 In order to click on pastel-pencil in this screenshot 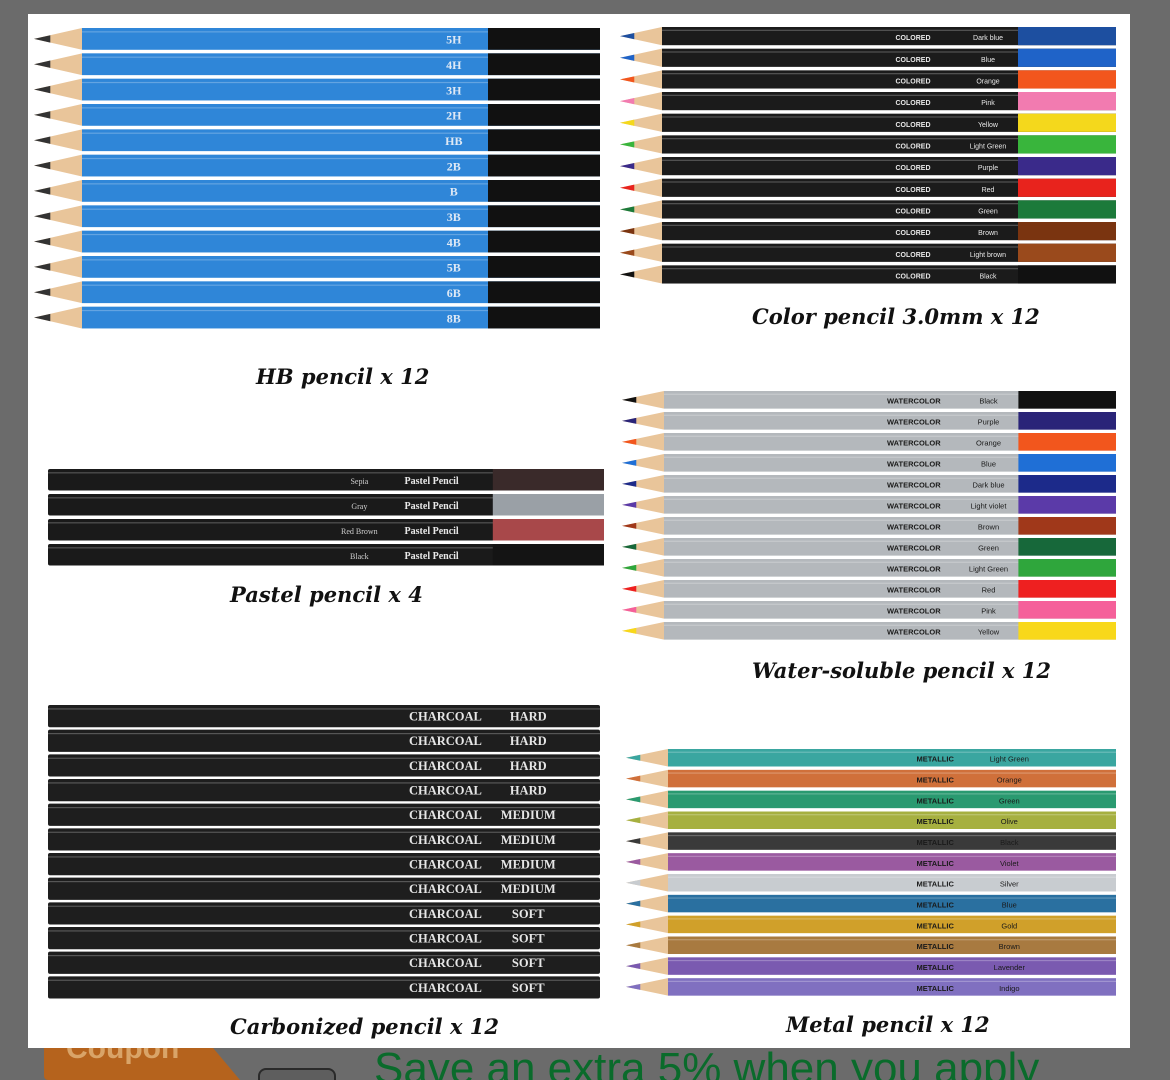, I will do `click(326, 505)`.